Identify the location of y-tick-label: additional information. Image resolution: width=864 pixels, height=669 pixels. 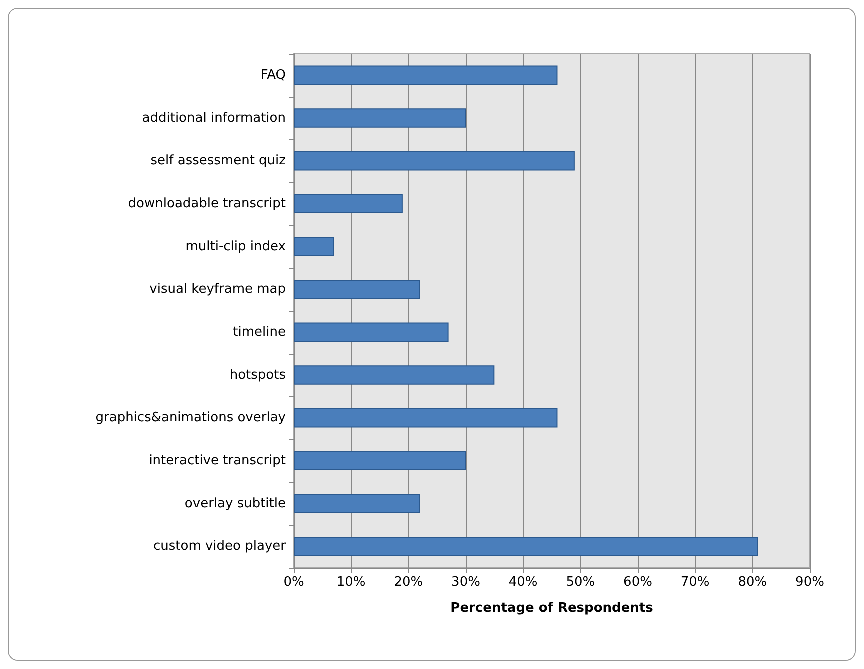
(214, 118).